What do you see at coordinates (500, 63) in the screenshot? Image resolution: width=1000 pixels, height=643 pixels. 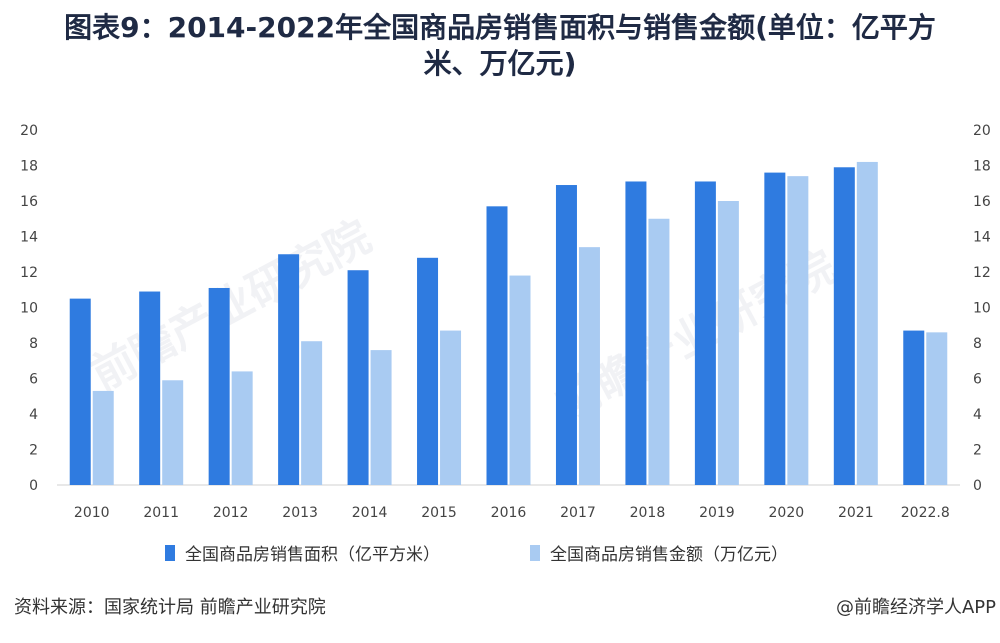 I see `chart-title-line-2: 米、万亿元)` at bounding box center [500, 63].